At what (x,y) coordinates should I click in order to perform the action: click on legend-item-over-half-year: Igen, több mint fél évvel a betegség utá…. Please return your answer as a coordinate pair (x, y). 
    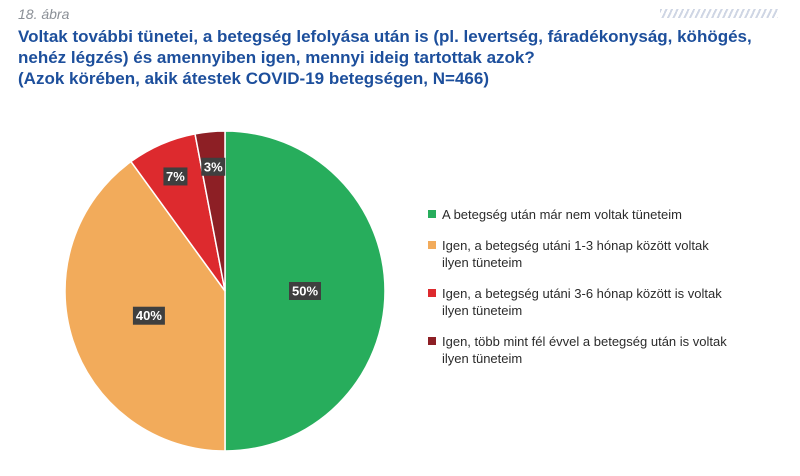
    Looking at the image, I should click on (603, 350).